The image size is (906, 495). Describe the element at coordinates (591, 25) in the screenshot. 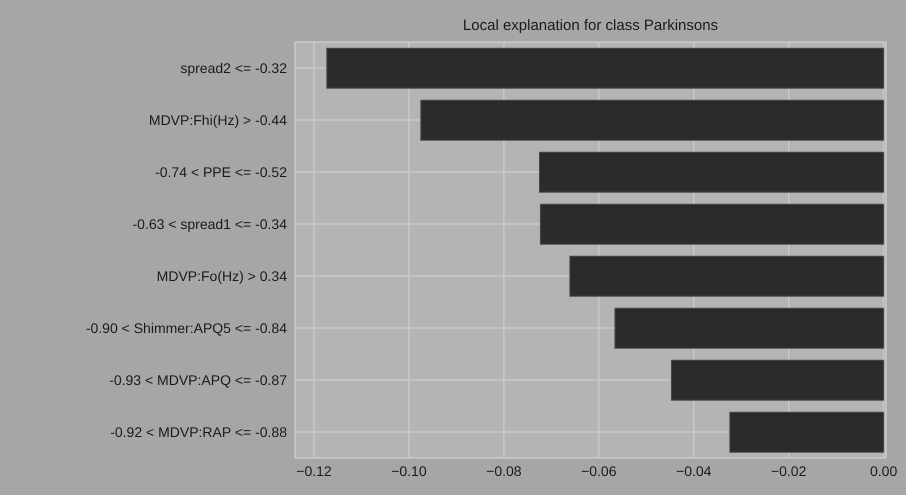

I see `chart-title: Local explanation for class Parkinsons` at that location.